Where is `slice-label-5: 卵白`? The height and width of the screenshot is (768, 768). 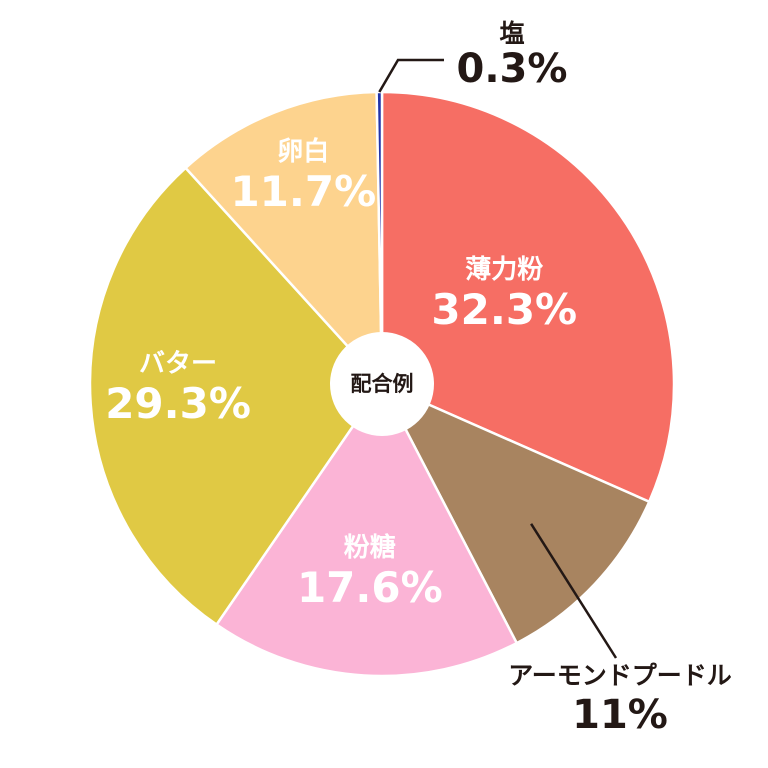
slice-label-5: 卵白 is located at coordinates (303, 151).